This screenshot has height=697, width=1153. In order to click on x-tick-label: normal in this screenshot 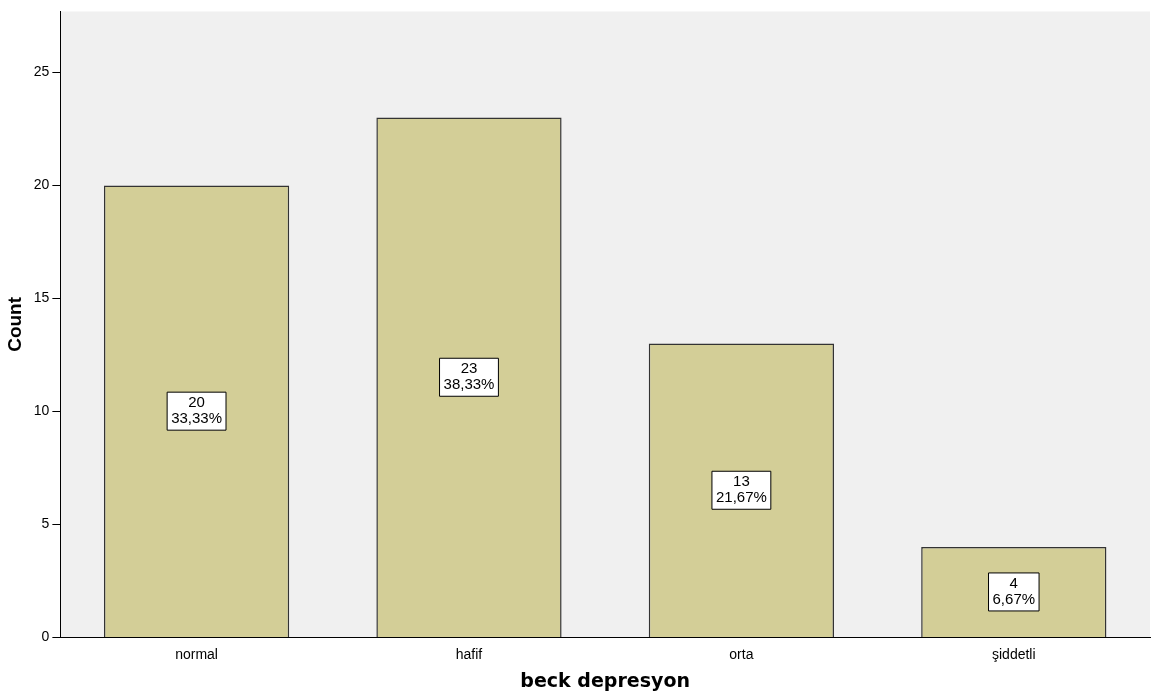, I will do `click(196, 653)`.